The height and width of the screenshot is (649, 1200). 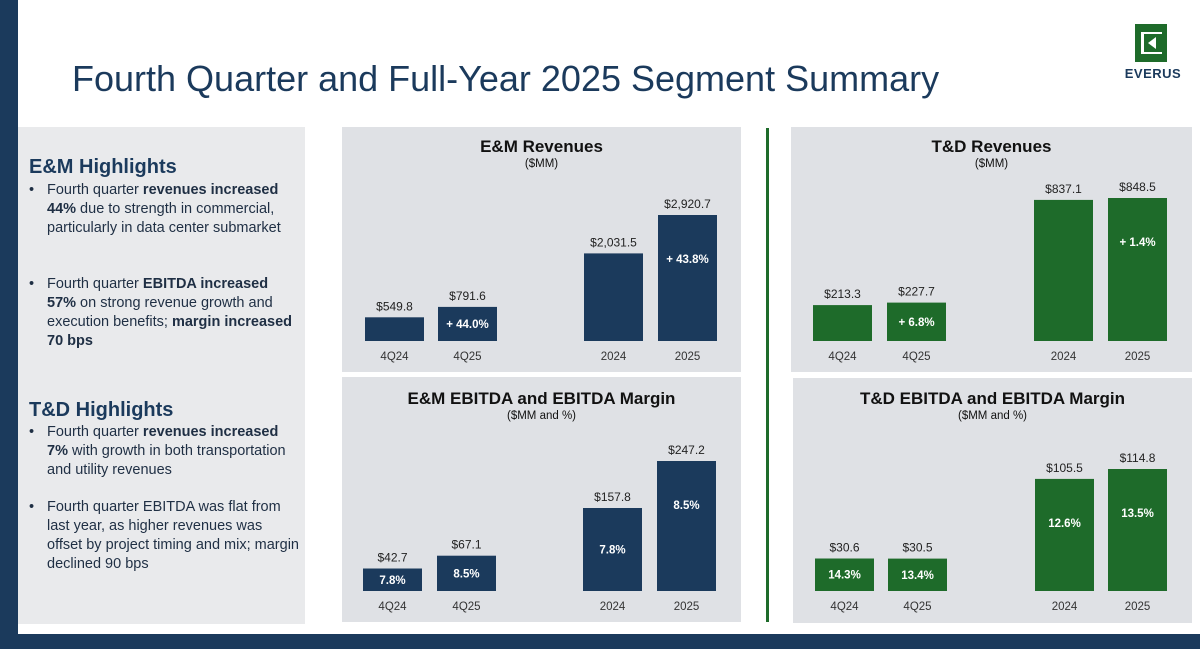 I want to click on bar-value-label: $30.5, so click(x=917, y=548).